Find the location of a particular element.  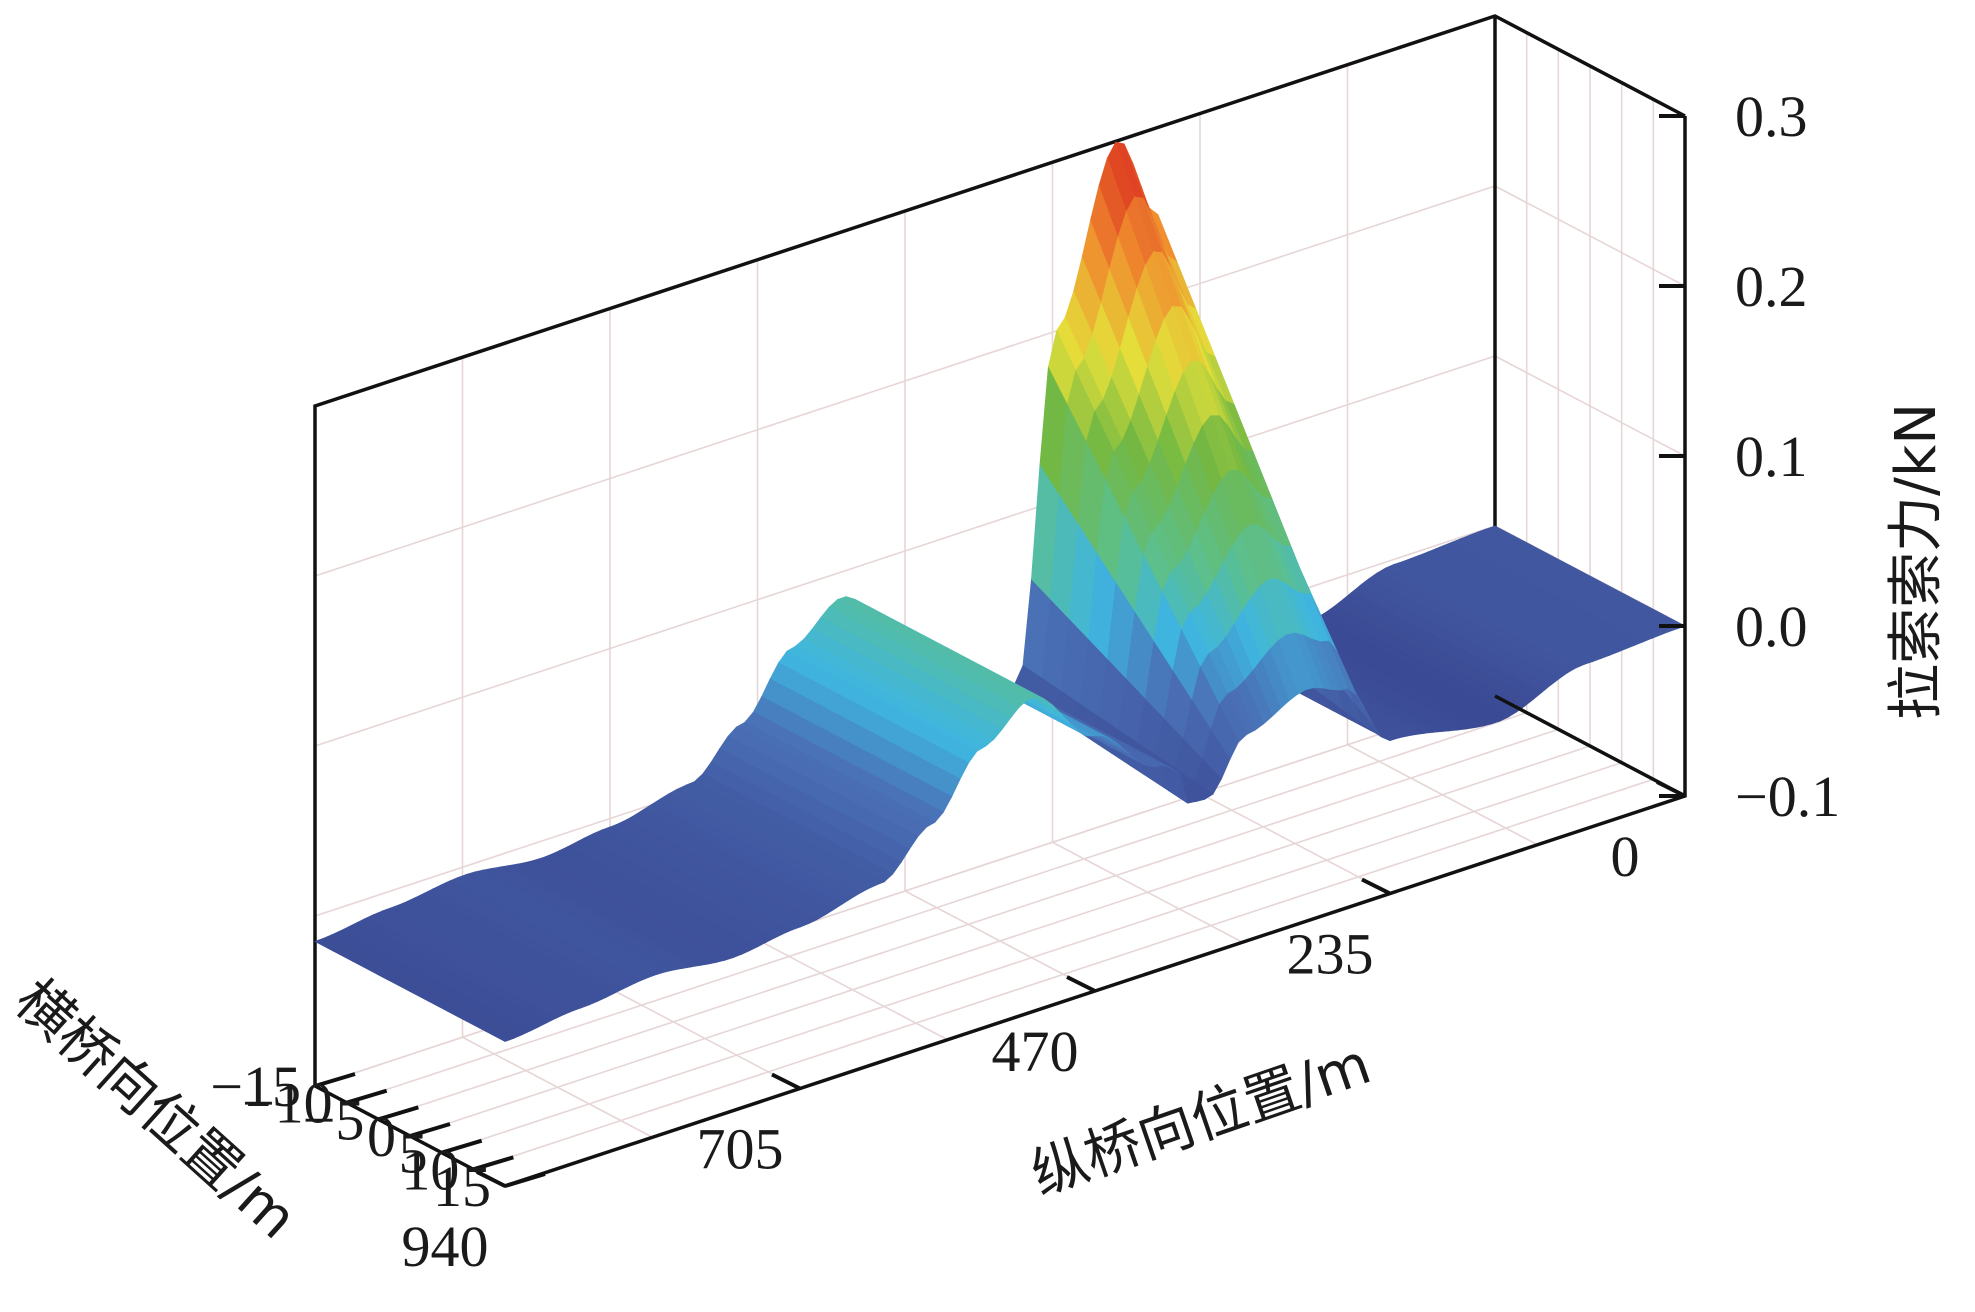

y-tick-label: −10 is located at coordinates (287, 1103).